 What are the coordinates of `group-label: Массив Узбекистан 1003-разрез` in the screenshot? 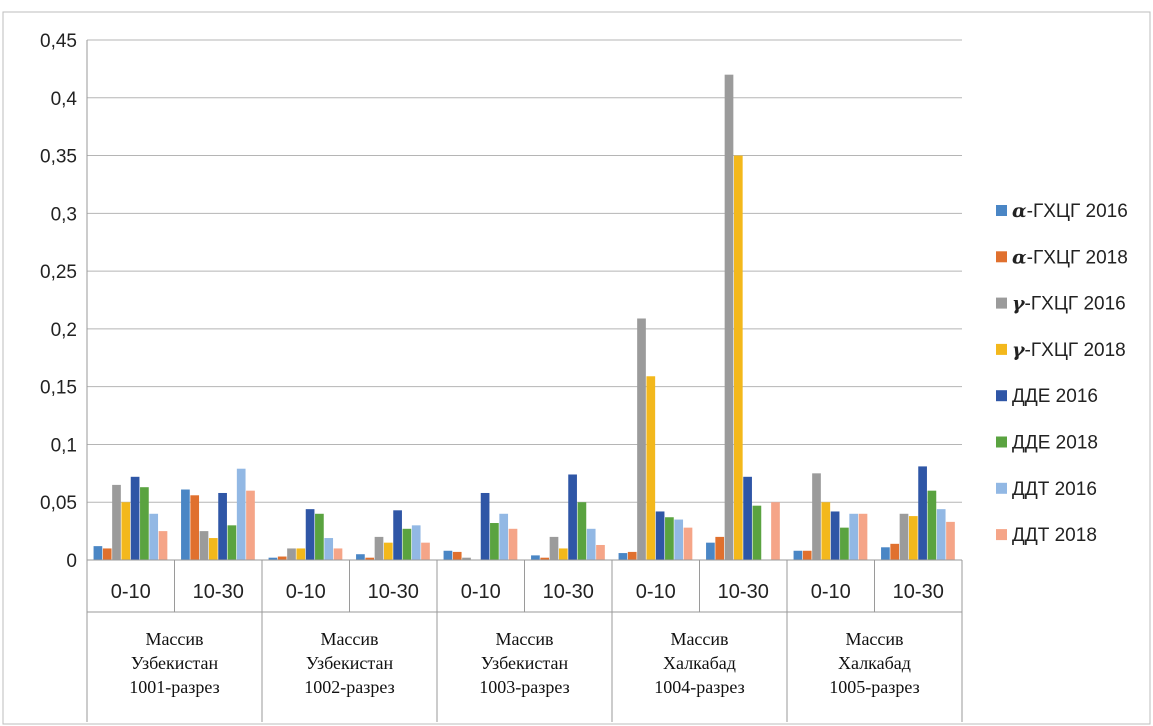 It's located at (524, 663).